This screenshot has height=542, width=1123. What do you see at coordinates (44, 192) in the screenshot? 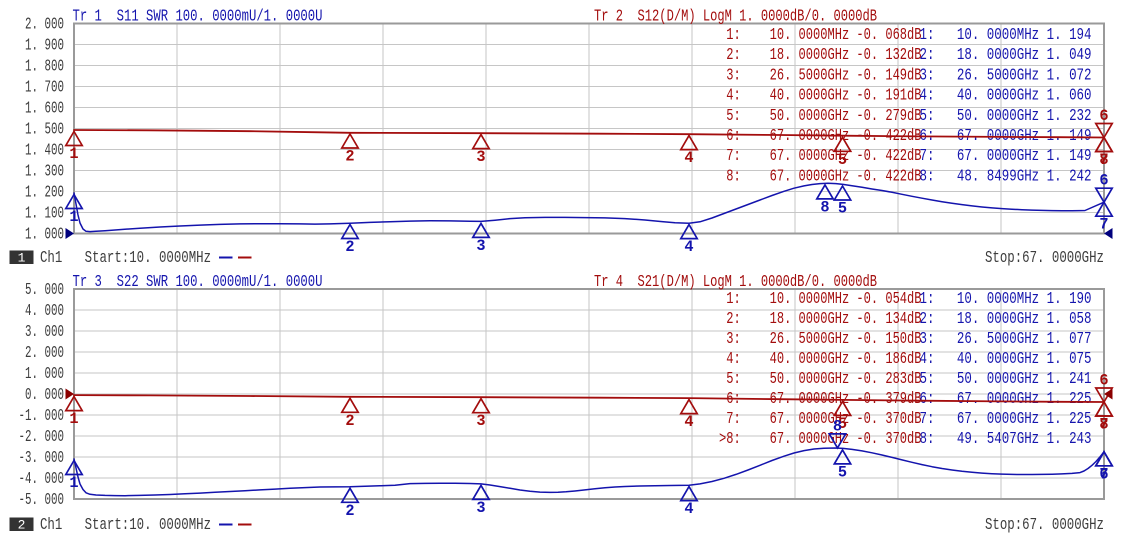
I see `svg-text: 1. 200` at bounding box center [44, 192].